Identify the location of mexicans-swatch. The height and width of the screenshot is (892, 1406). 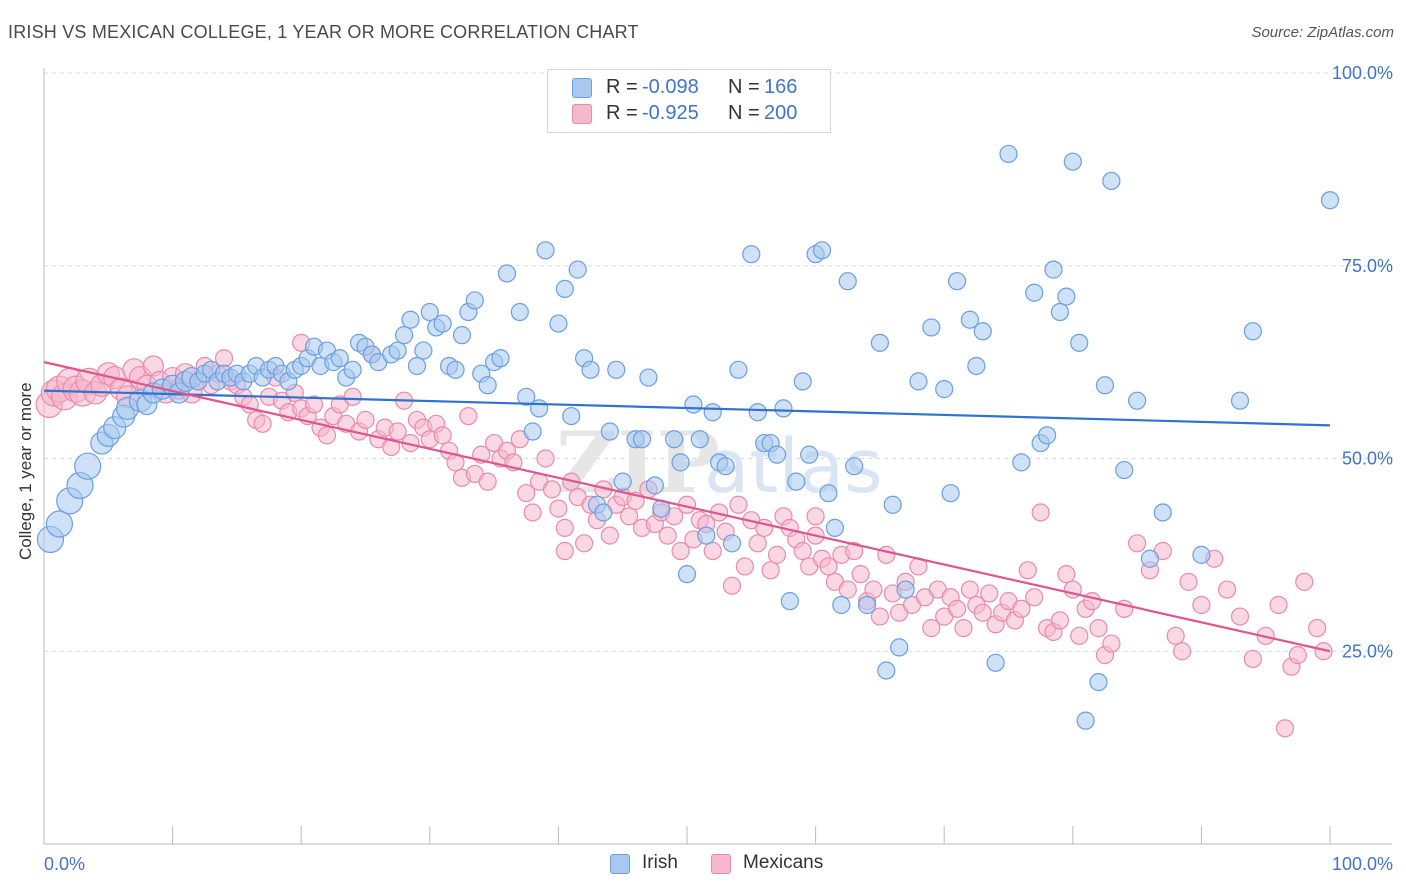
(582, 114).